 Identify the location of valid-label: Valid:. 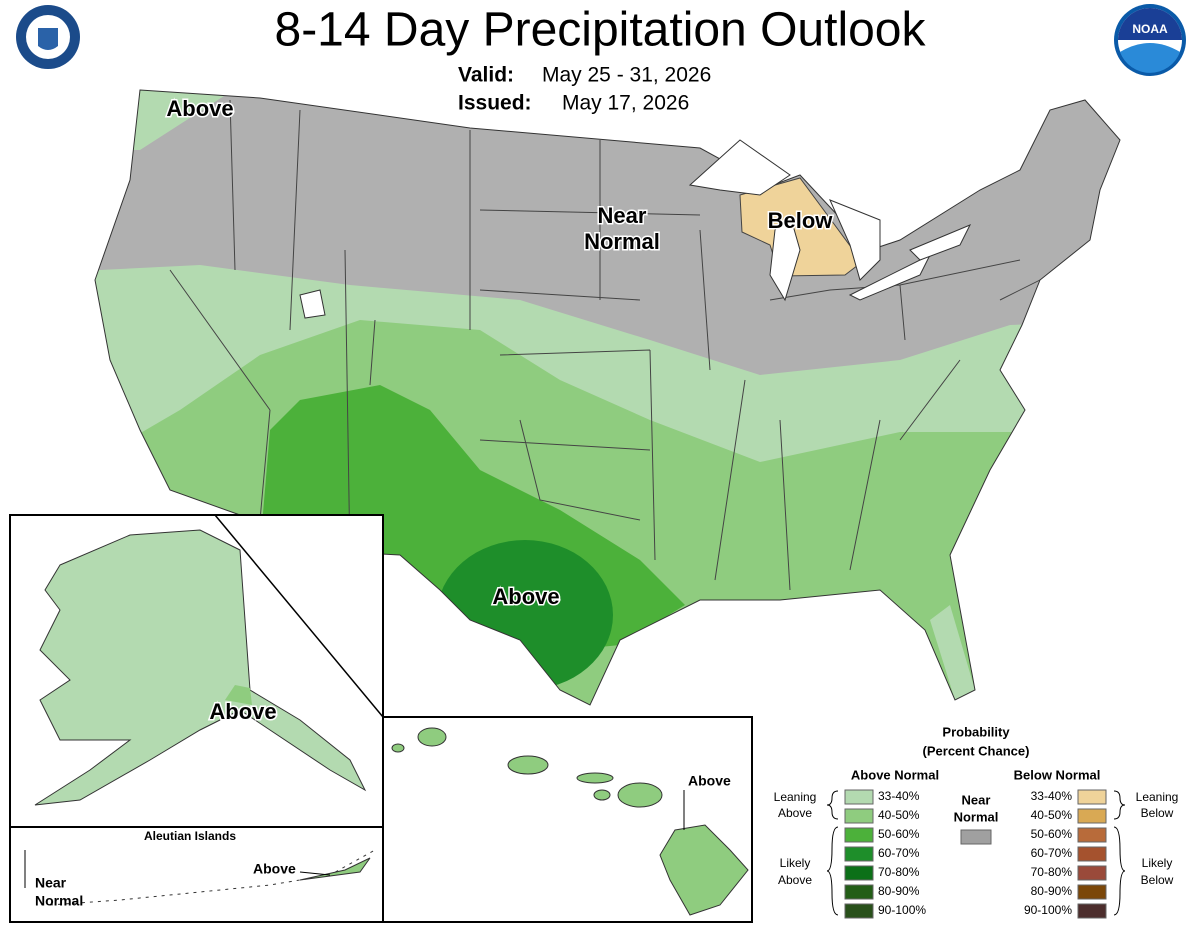
(486, 75).